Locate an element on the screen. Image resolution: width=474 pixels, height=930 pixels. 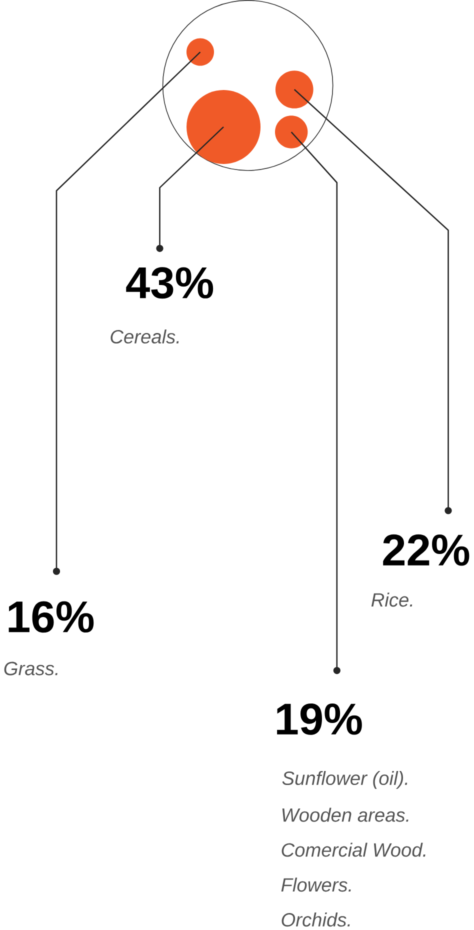
category-label: Sunflower (oil). is located at coordinates (345, 779).